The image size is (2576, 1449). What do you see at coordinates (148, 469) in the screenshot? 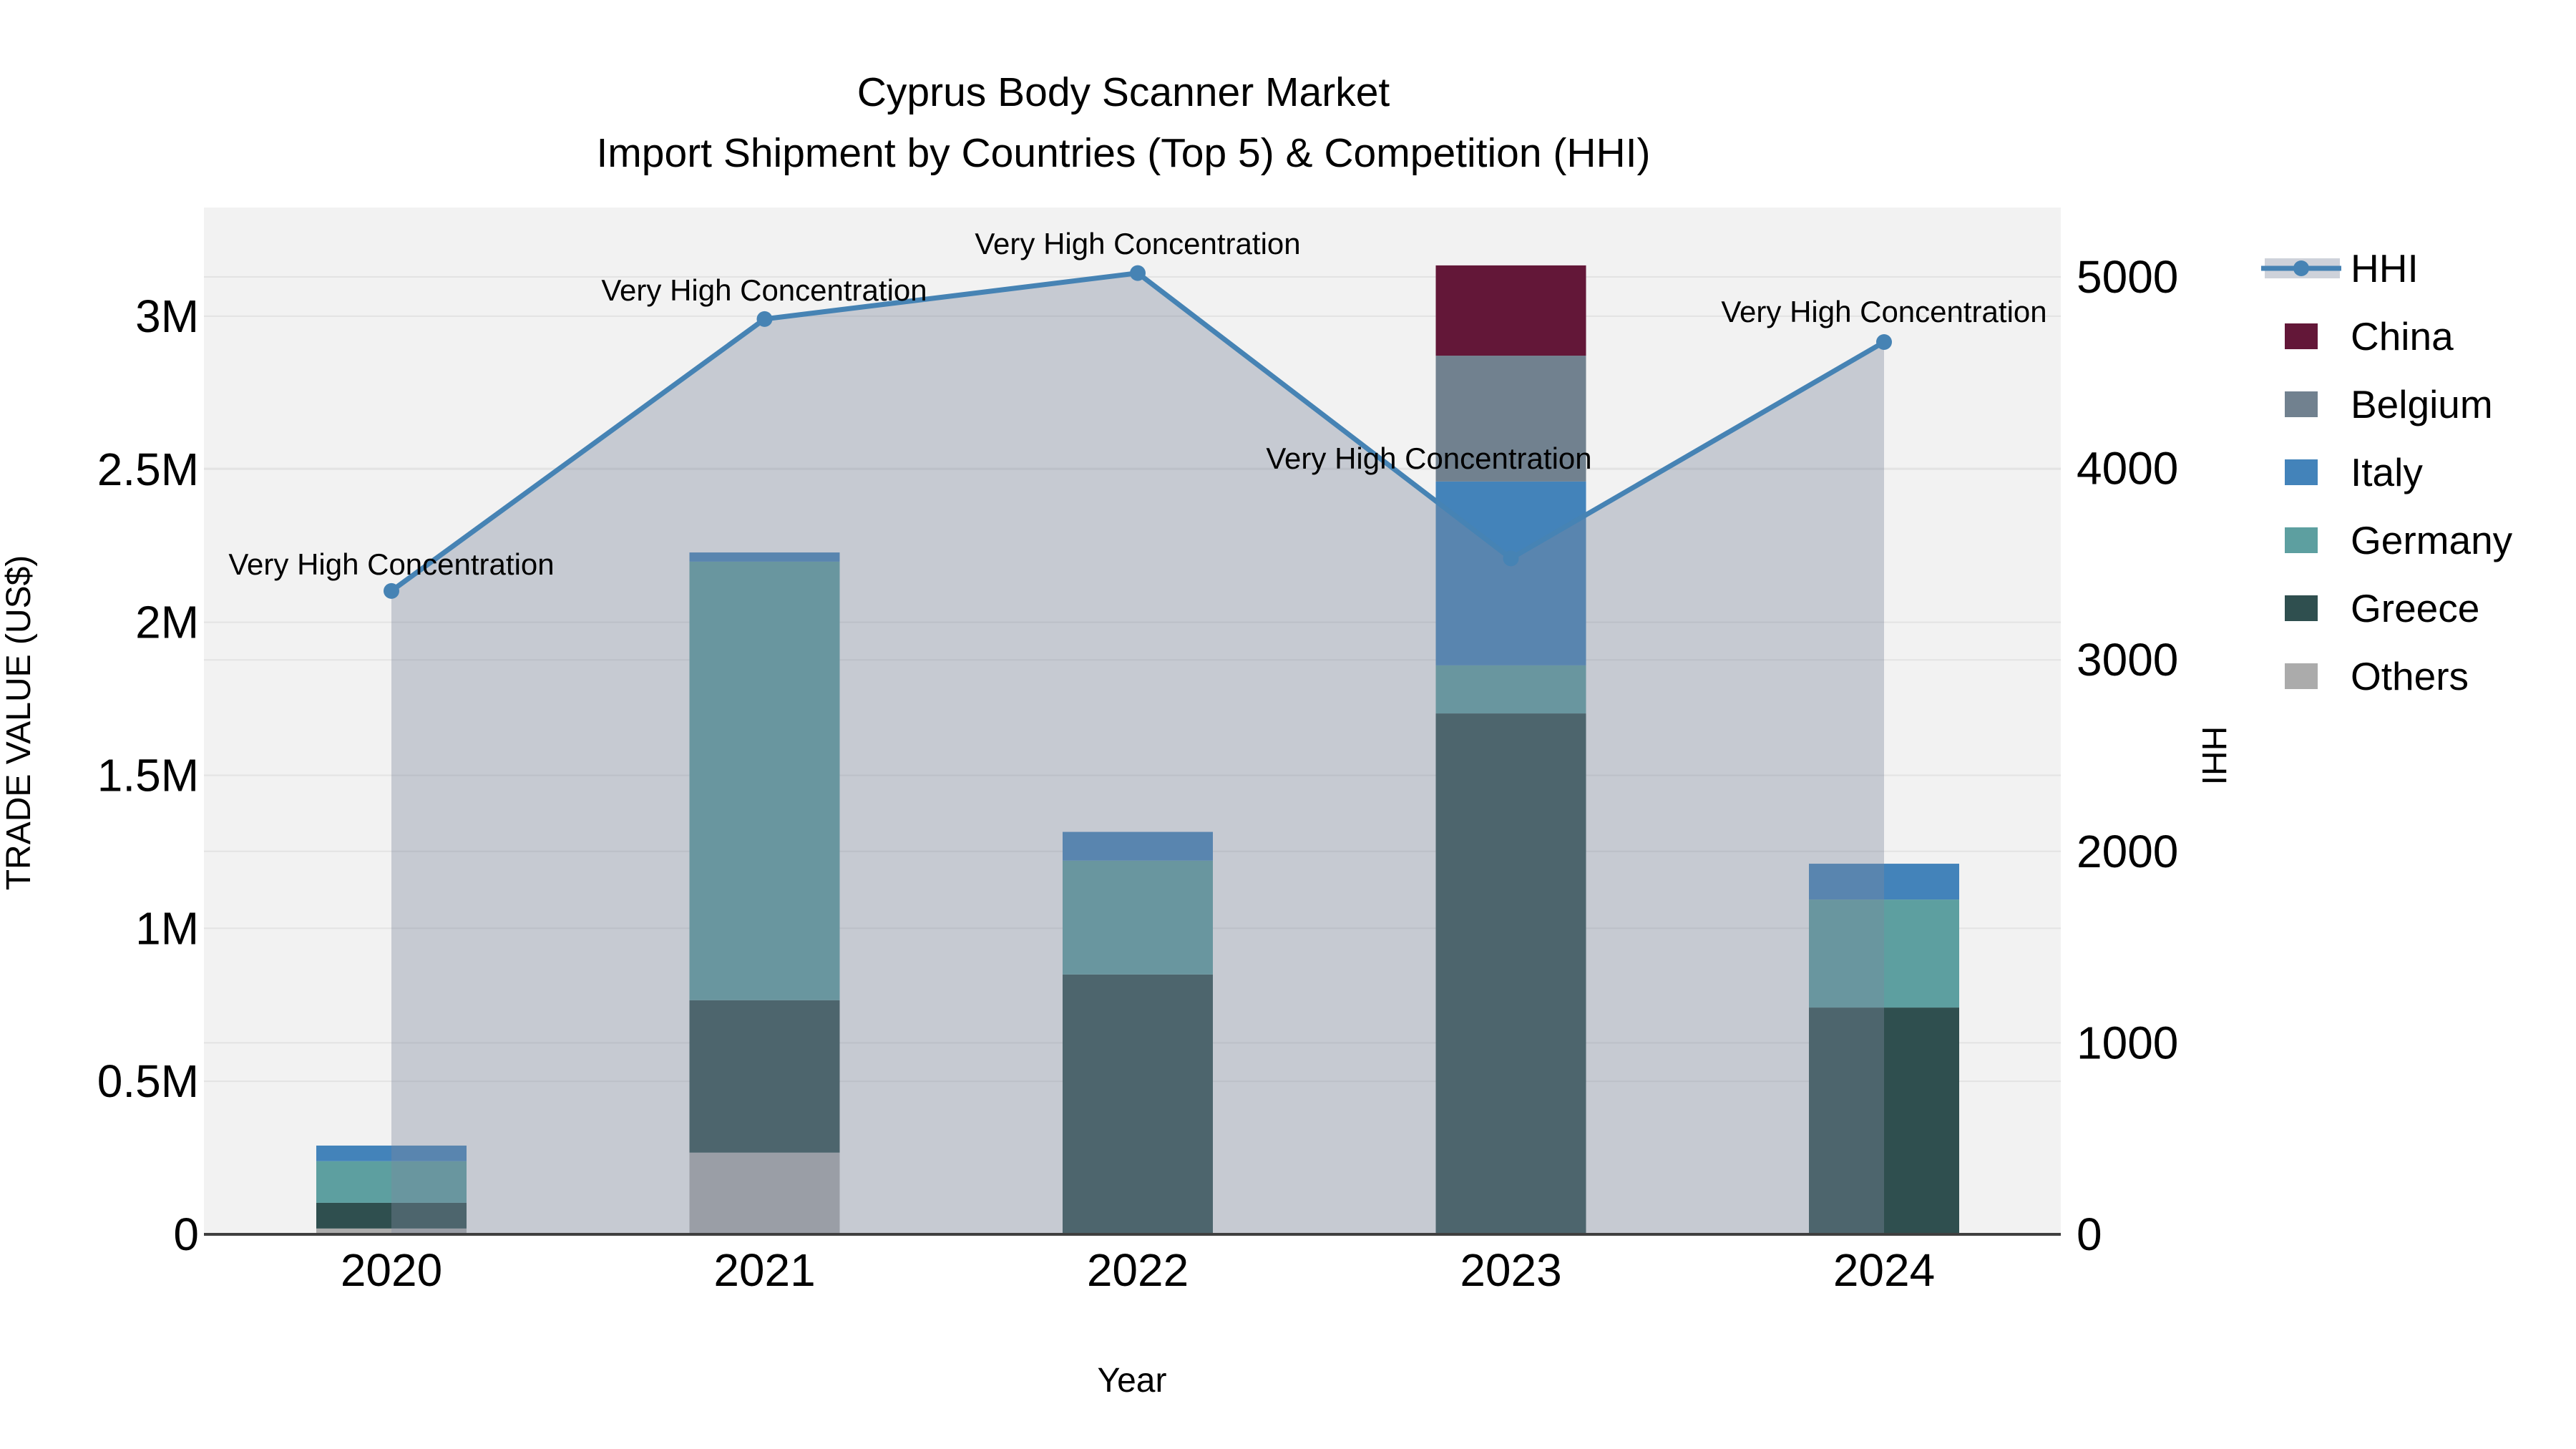
I see `y-left-tick-label: 2.5M` at bounding box center [148, 469].